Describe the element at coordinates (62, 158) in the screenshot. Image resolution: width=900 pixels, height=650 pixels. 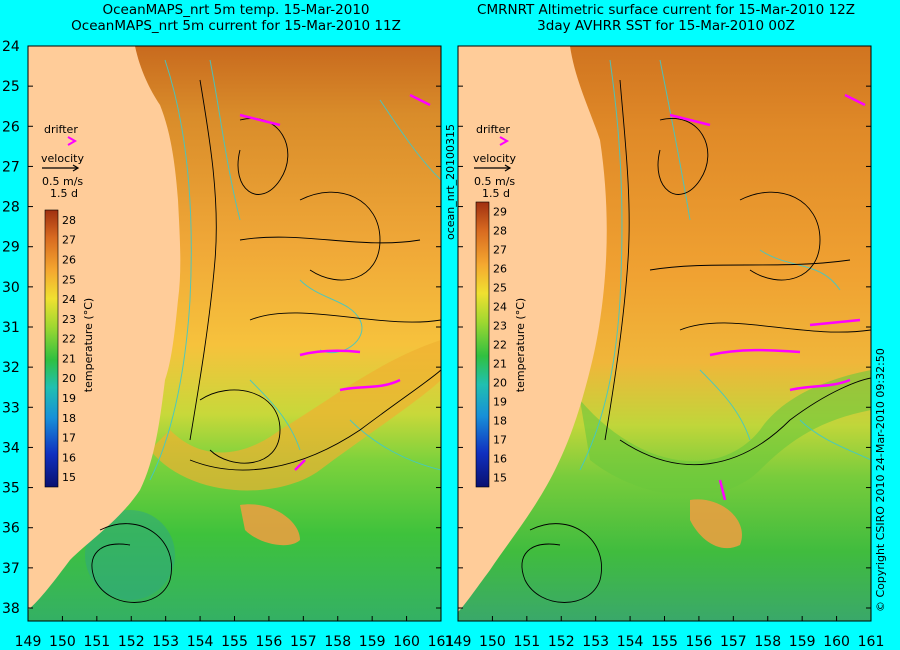
I see `left-velocity-label: velocity` at that location.